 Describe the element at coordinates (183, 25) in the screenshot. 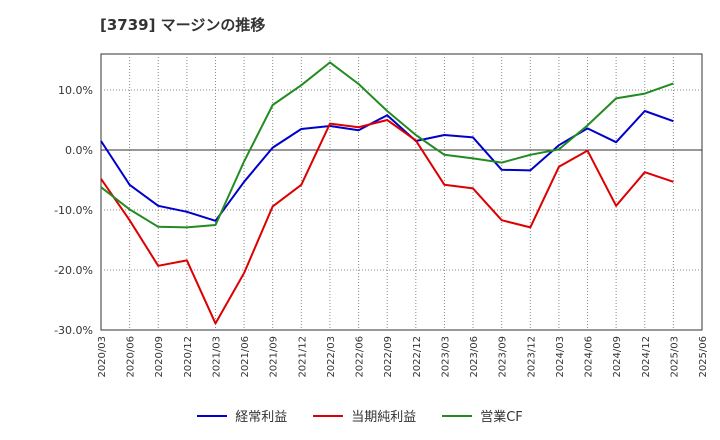

I see `chart-title: [3739] マージンの推移` at that location.